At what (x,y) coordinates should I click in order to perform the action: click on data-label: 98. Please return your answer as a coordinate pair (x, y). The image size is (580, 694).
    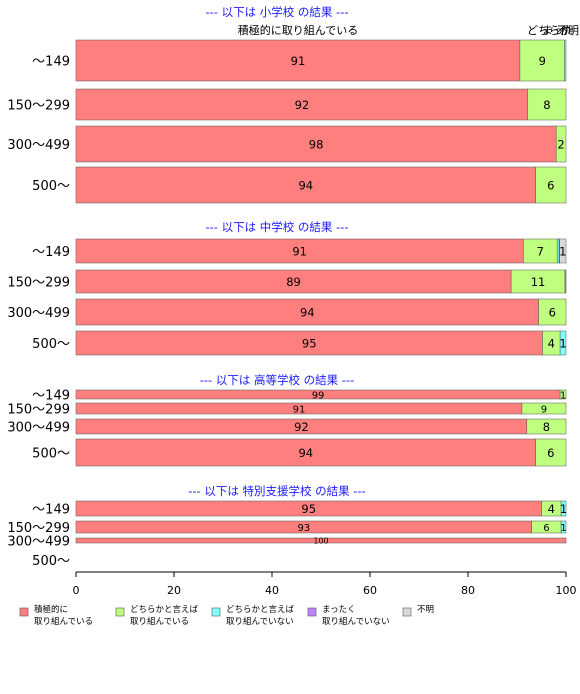
    Looking at the image, I should click on (316, 144).